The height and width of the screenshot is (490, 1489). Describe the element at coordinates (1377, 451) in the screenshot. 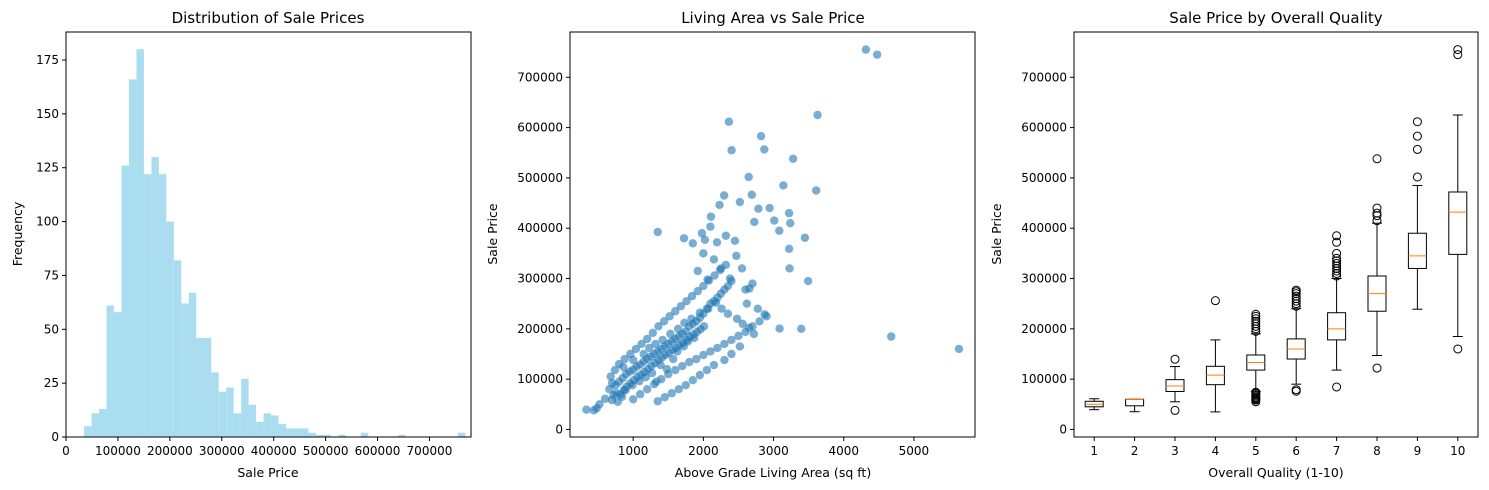

I see `x-tick-label: 8` at that location.